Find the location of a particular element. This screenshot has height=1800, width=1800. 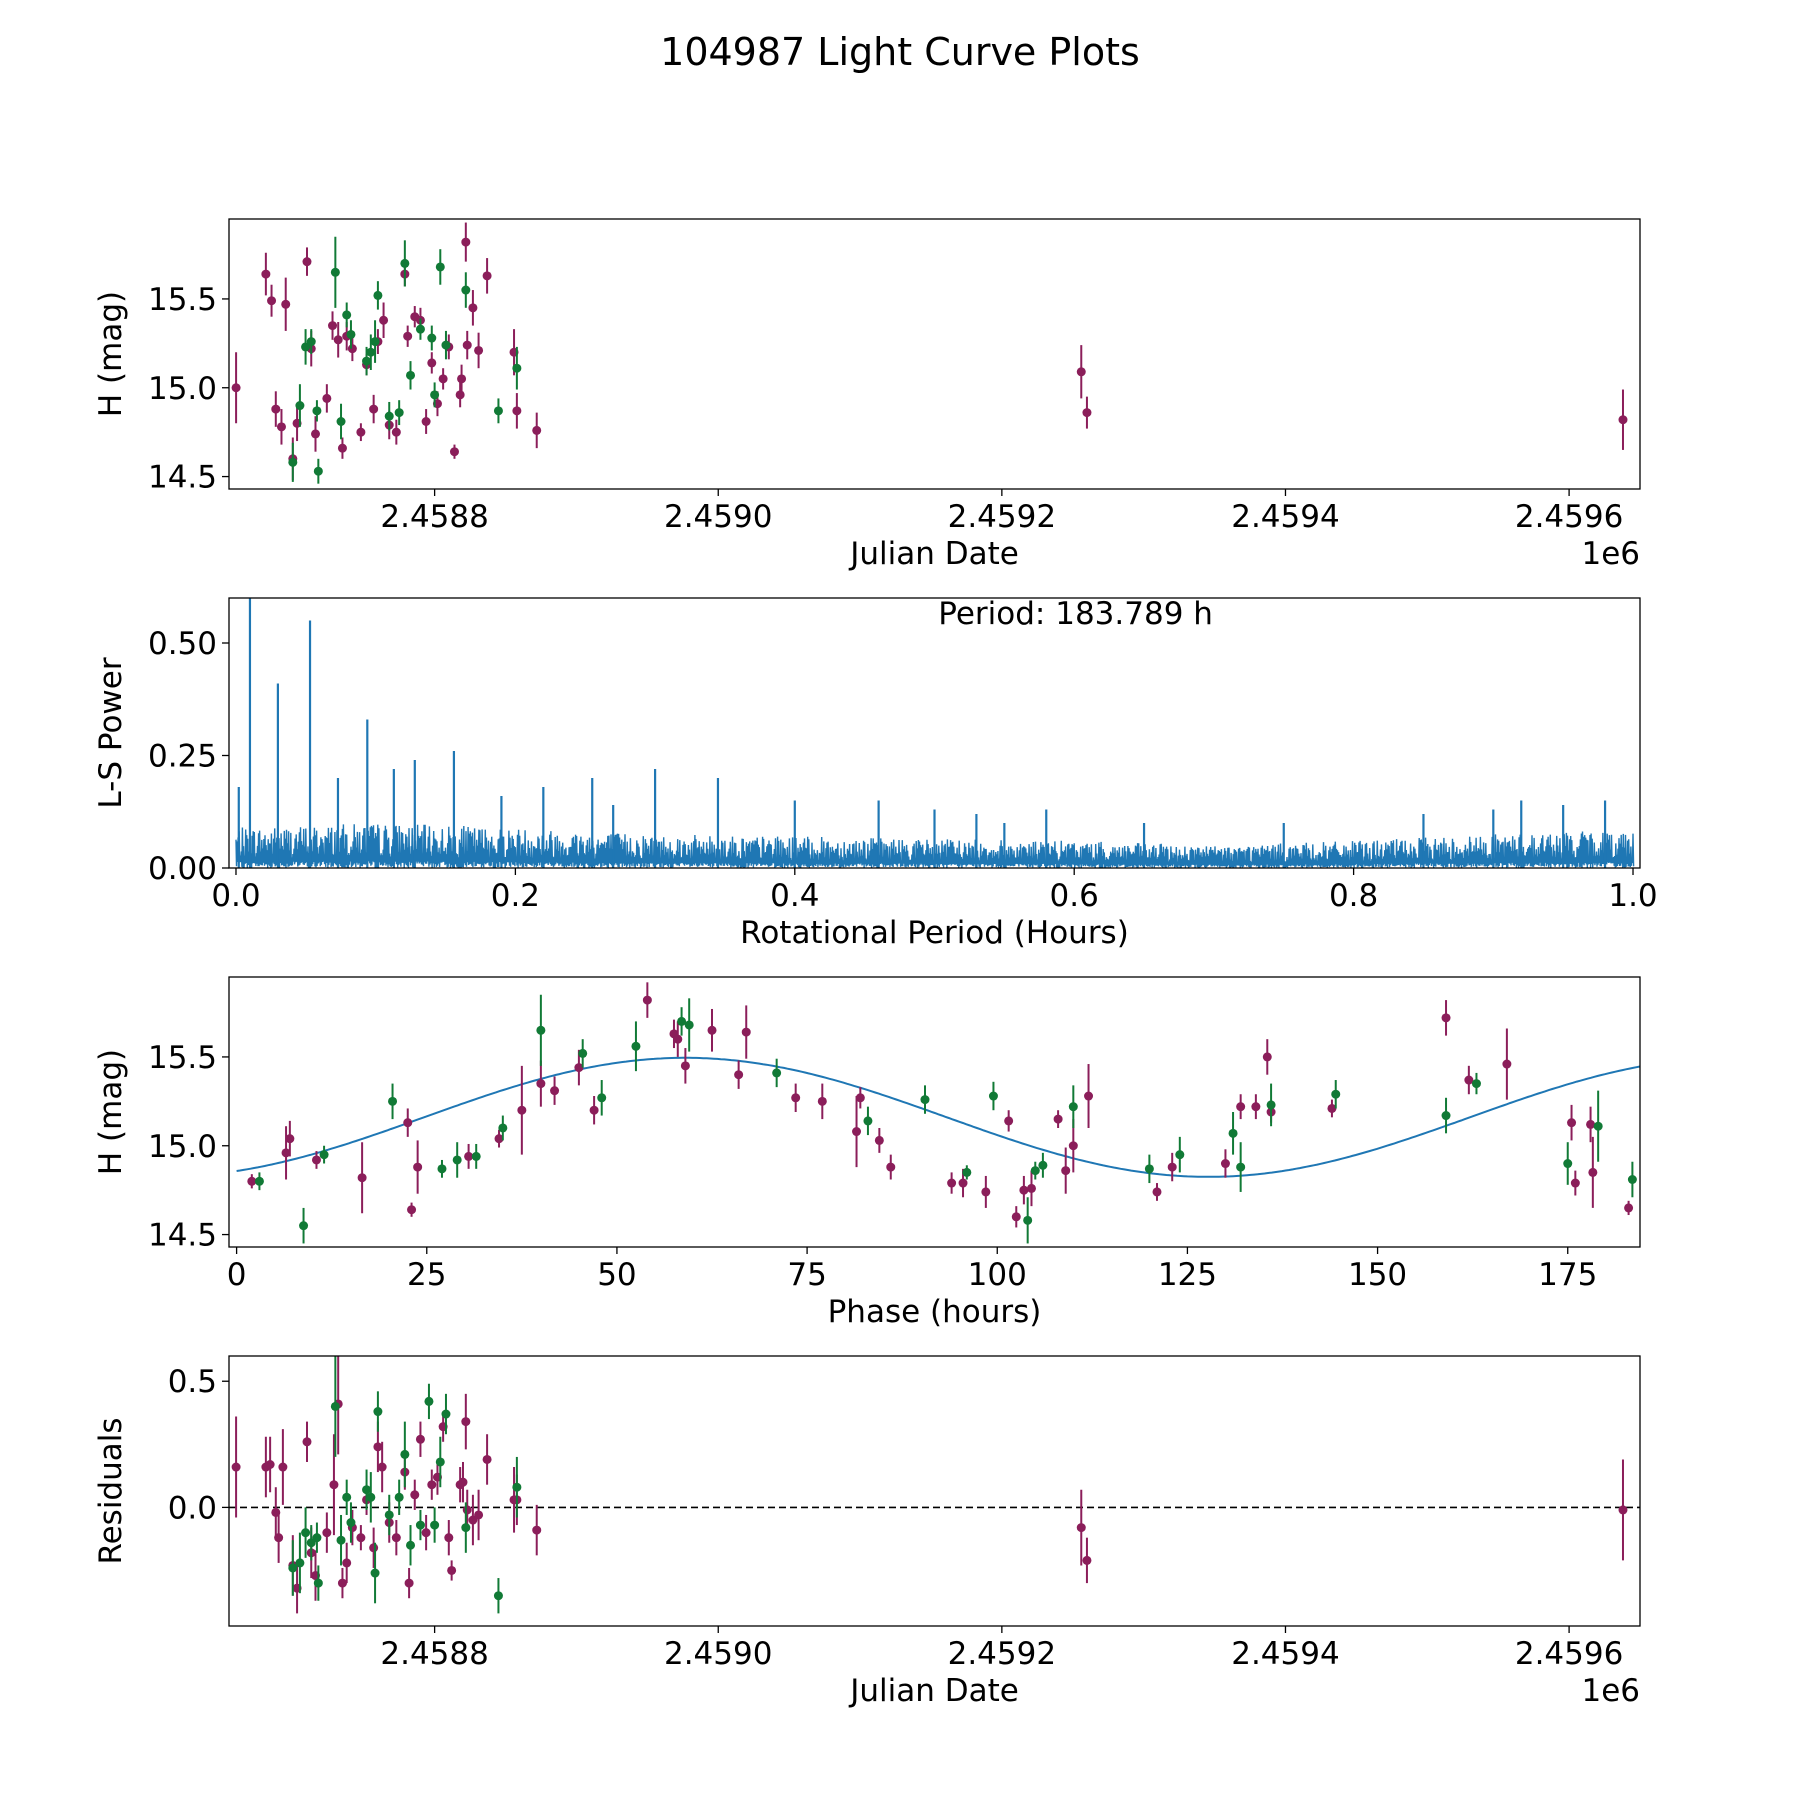

x-tick-label-1: 25 is located at coordinates (426, 1275).